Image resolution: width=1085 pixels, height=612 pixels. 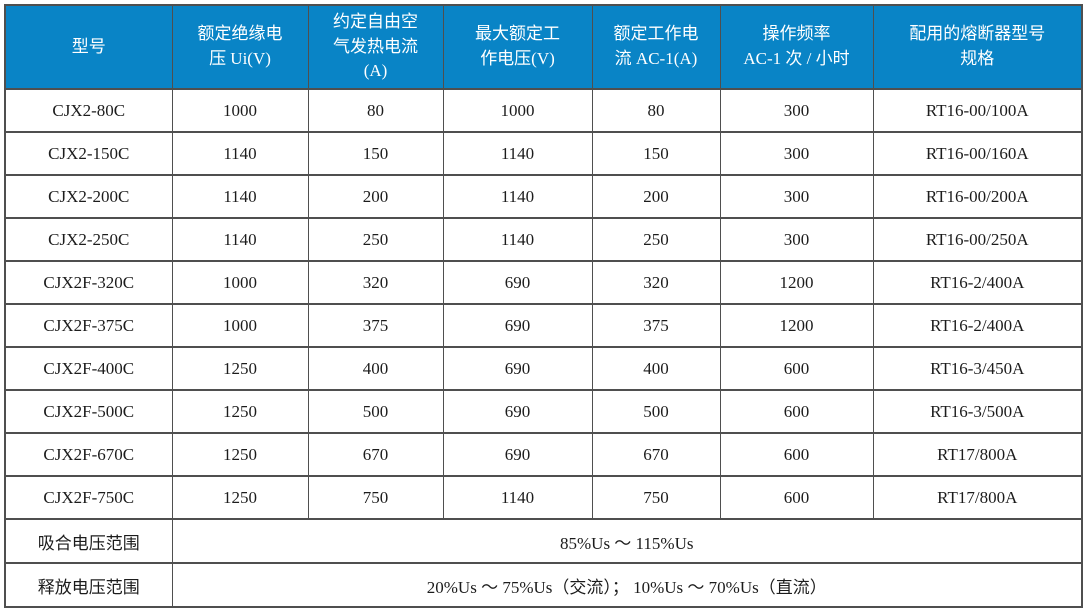 I want to click on pickup-voltage-value: 85%Us ～ 115%Us, so click(x=627, y=541).